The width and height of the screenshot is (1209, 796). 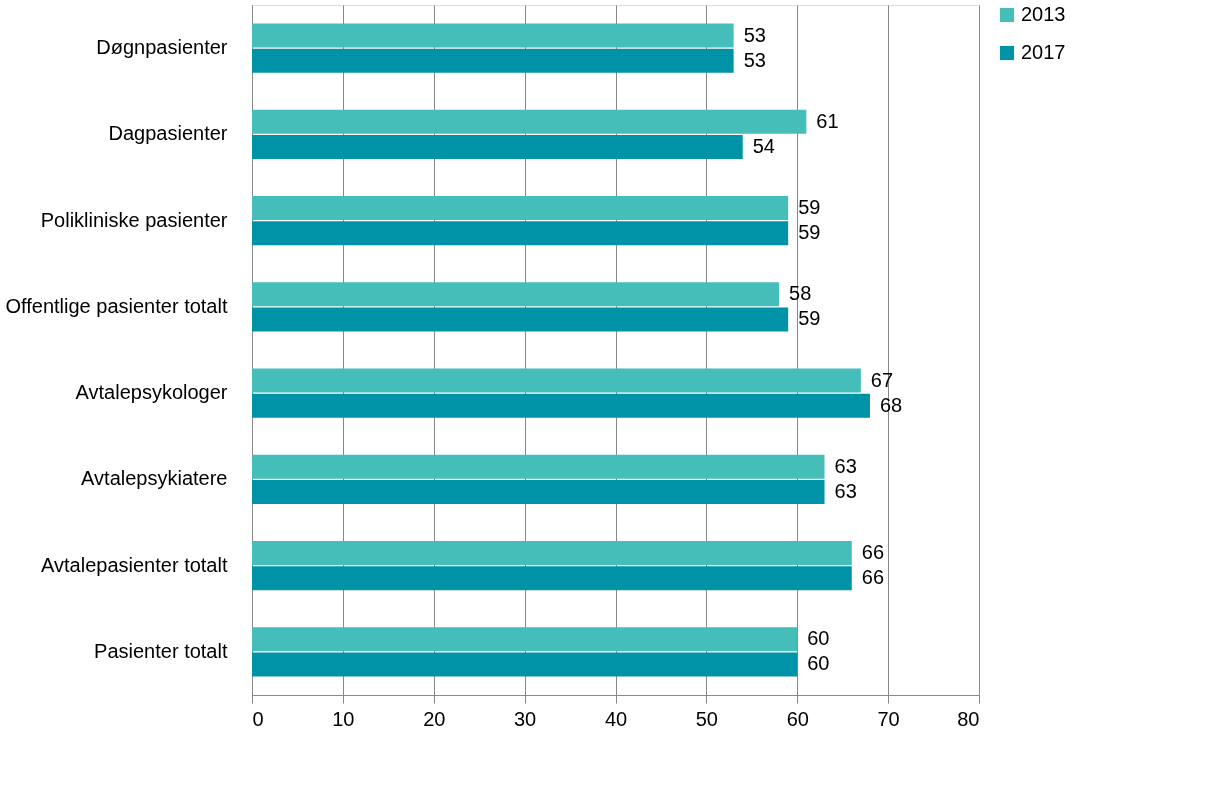 What do you see at coordinates (525, 718) in the screenshot?
I see `x-tick-label: 30` at bounding box center [525, 718].